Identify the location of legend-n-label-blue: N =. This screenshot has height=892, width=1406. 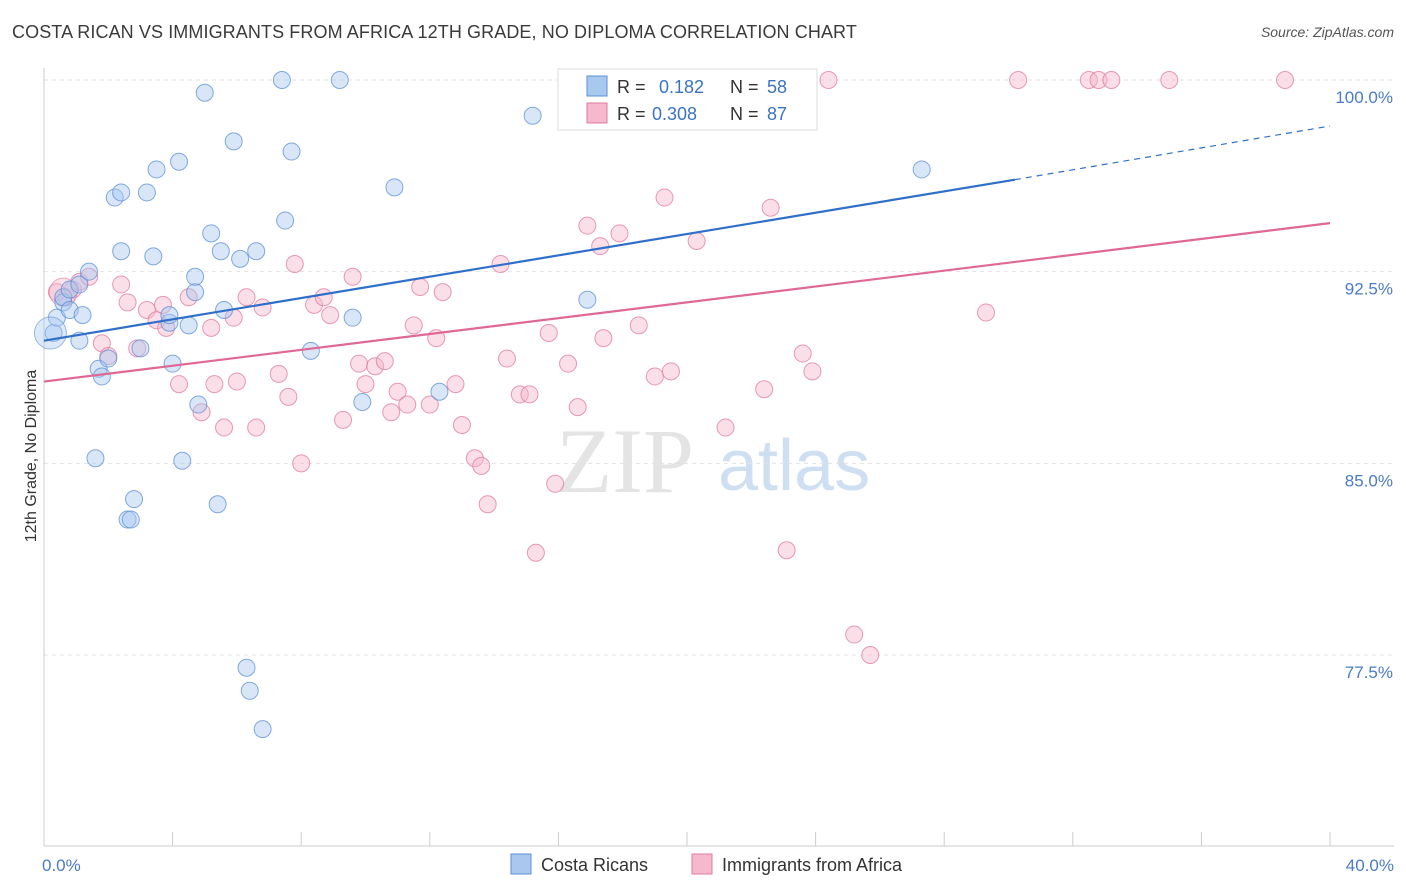
(744, 87).